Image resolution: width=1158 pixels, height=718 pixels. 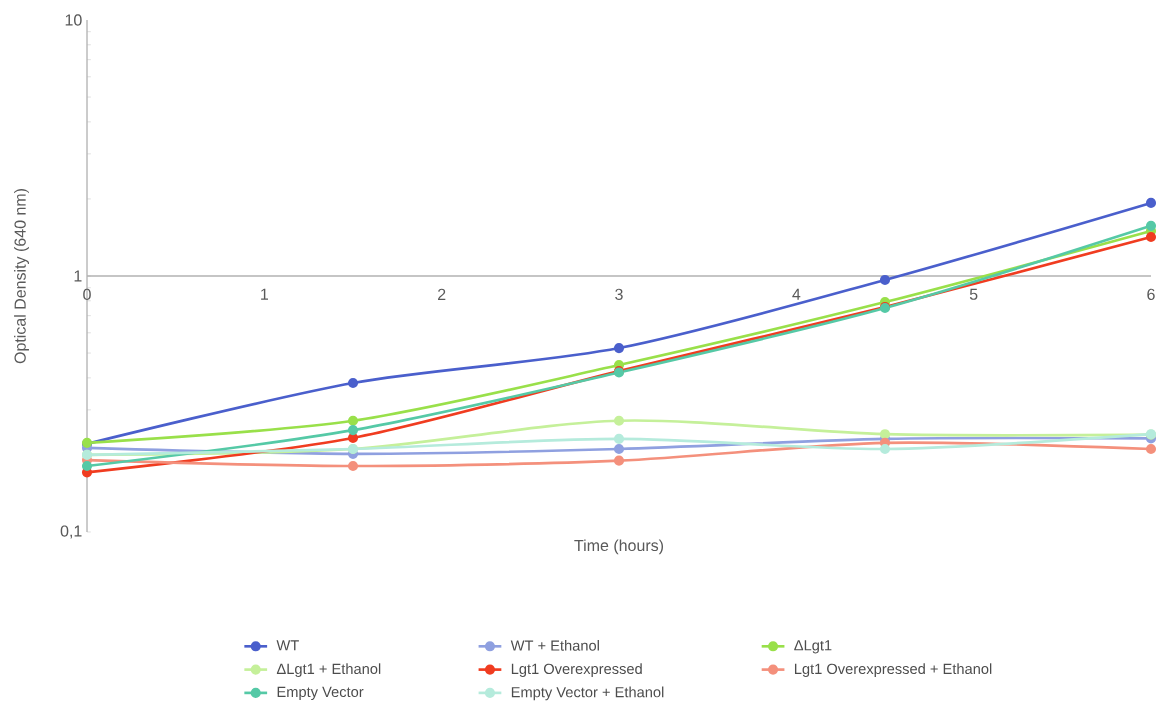 What do you see at coordinates (328, 670) in the screenshot?
I see `legend-label: ΔLgt1 + Ethanol` at bounding box center [328, 670].